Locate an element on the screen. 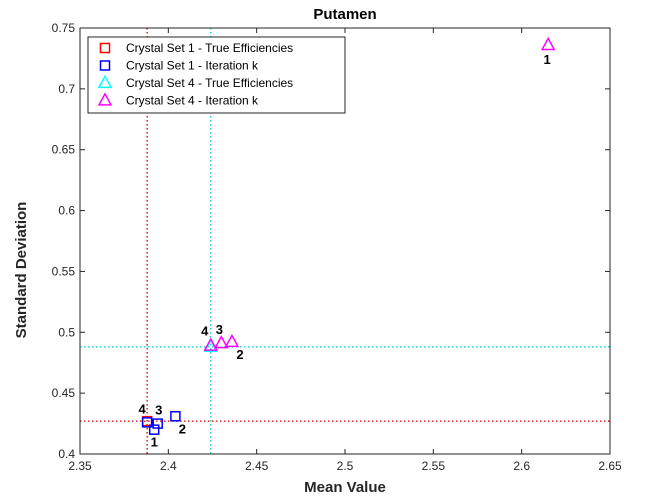 The height and width of the screenshot is (500, 645). y-tick-label: 0.5 is located at coordinates (66, 332).